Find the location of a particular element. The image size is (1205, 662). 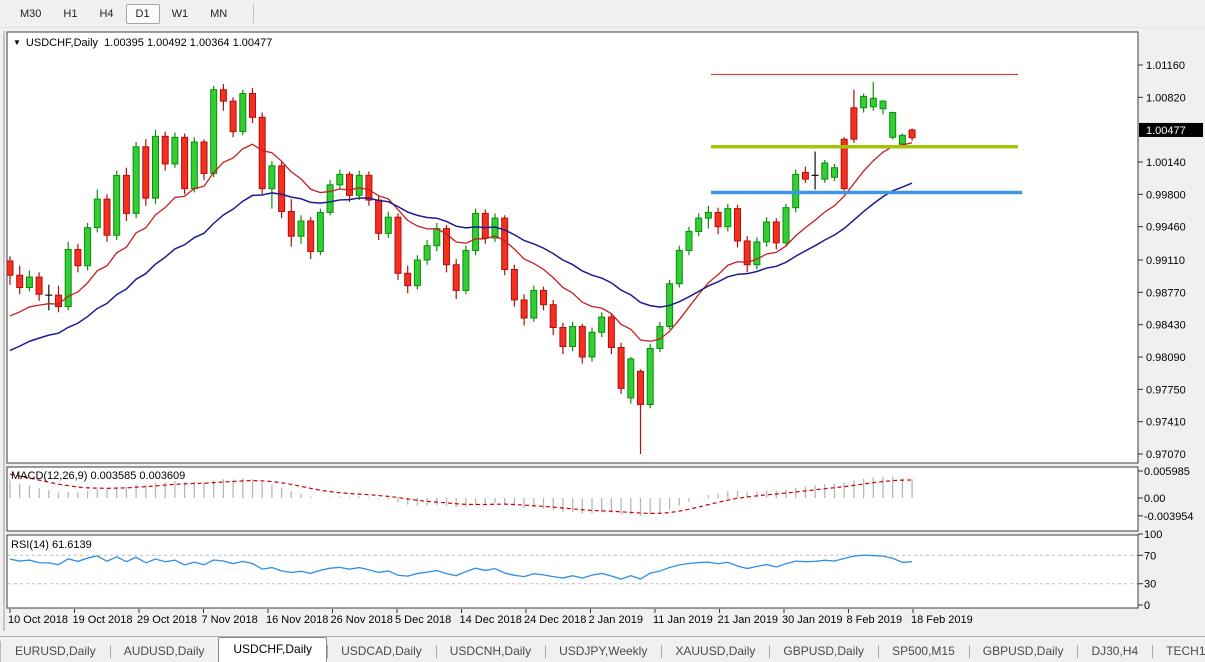

timeframe-button-mn: MN is located at coordinates (219, 13).